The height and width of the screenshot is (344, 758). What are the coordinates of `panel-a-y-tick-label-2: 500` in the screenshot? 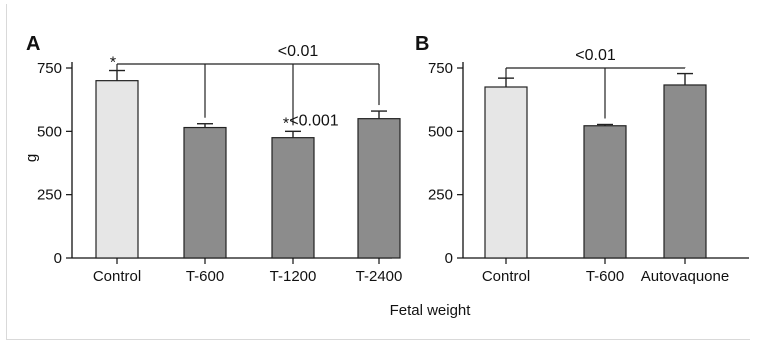 It's located at (49, 131).